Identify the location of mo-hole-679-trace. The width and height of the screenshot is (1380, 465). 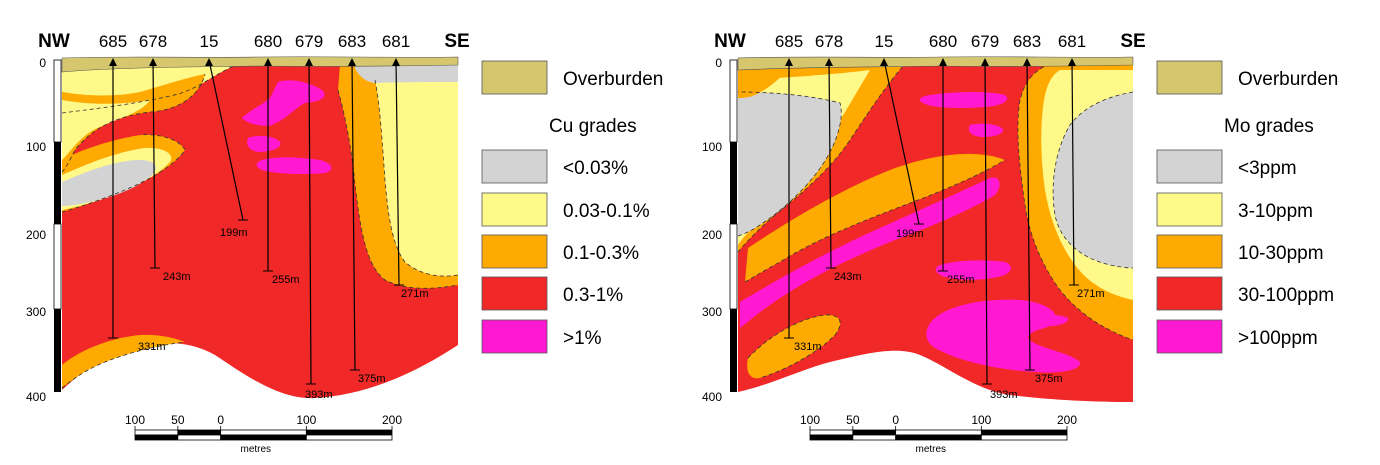
(986, 222).